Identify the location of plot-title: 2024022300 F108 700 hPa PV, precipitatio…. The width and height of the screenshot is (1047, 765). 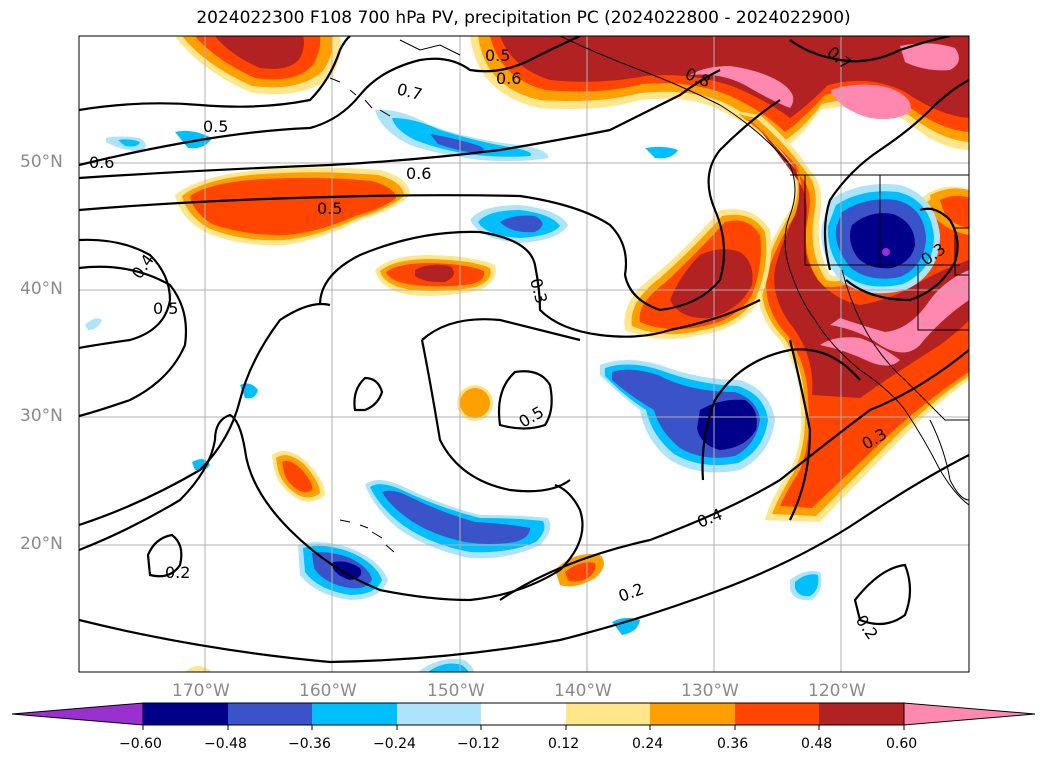
(523, 18).